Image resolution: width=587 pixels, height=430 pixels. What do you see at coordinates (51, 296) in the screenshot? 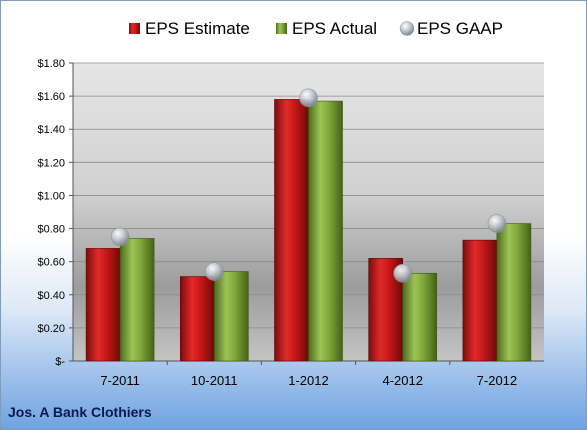
I see `y-tick-label: $0.40` at bounding box center [51, 296].